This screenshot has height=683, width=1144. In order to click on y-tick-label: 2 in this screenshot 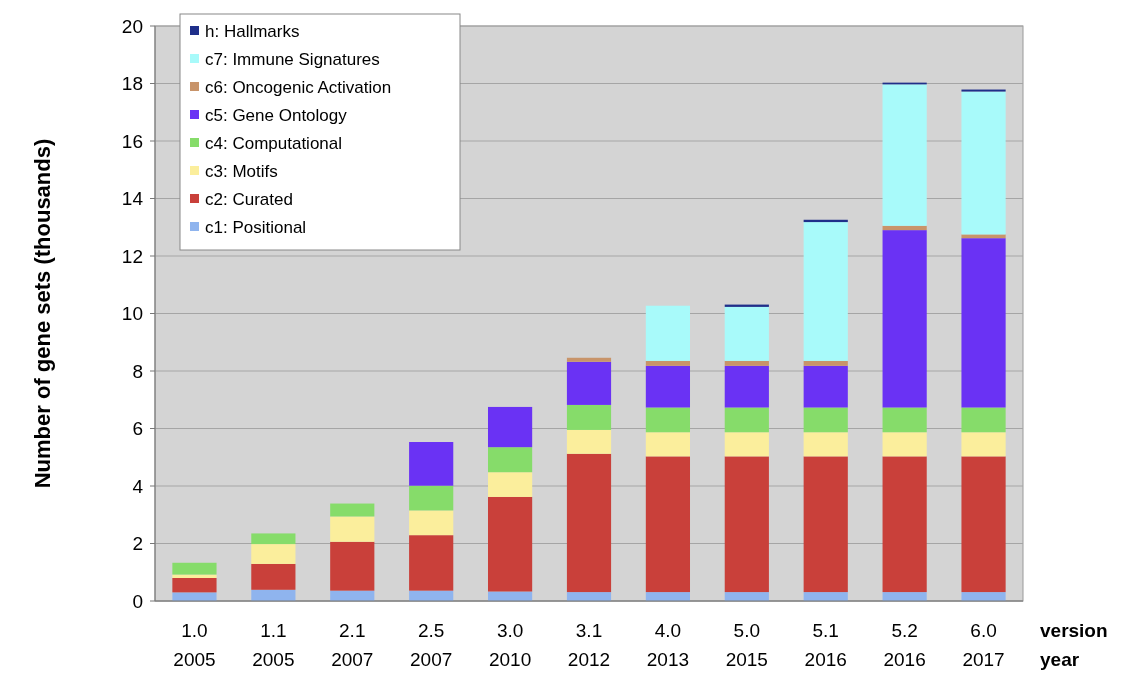, I will do `click(137, 544)`.